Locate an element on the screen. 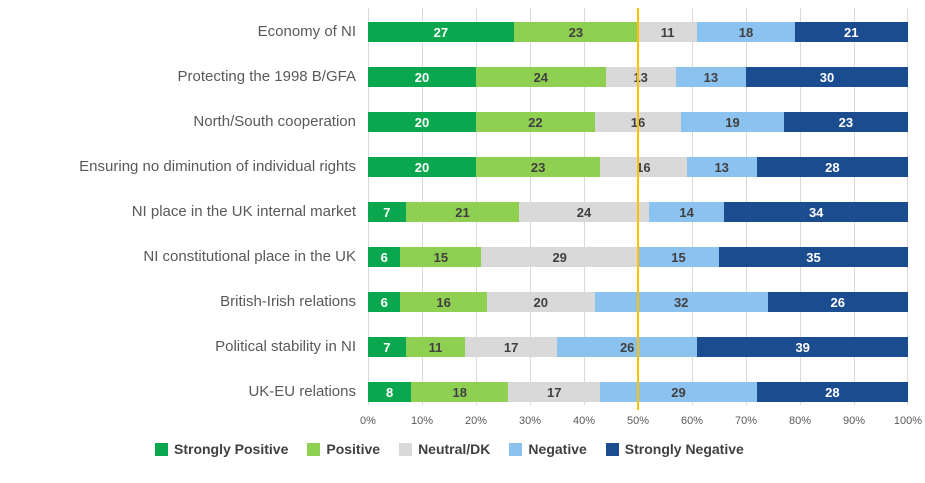  bar-segment-negative: 14 is located at coordinates (686, 212).